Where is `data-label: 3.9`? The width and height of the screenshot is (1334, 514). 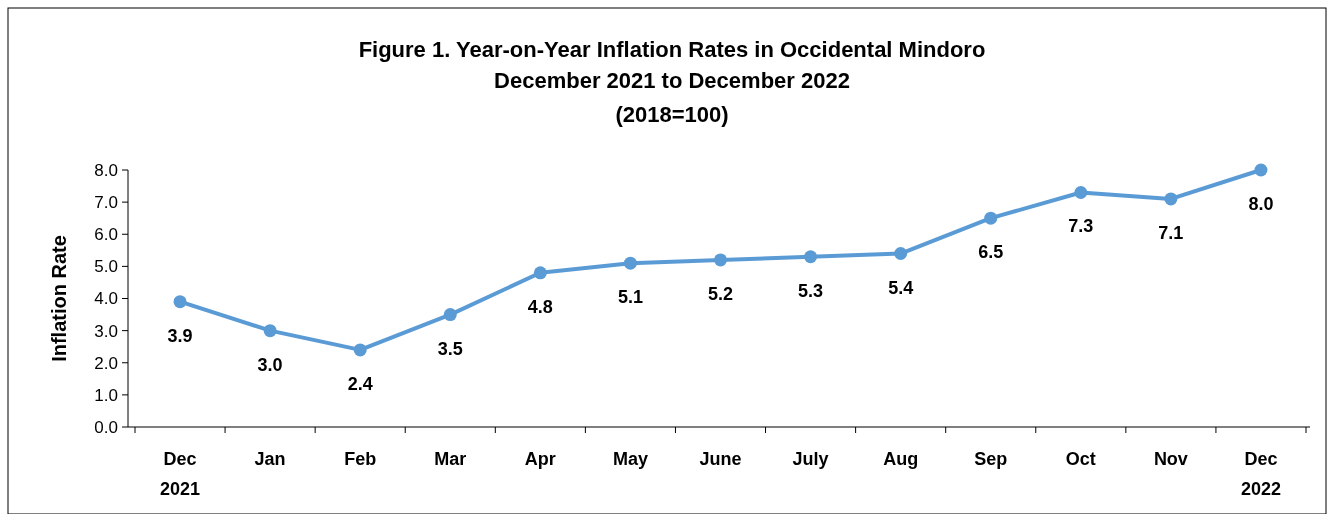 data-label: 3.9 is located at coordinates (180, 335).